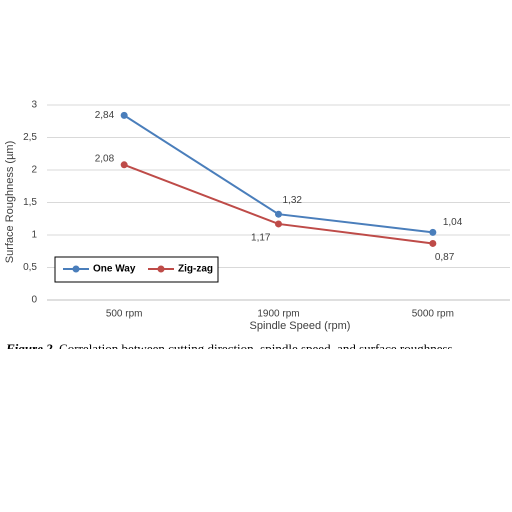  What do you see at coordinates (34, 170) in the screenshot?
I see `y-tick-label: 2` at bounding box center [34, 170].